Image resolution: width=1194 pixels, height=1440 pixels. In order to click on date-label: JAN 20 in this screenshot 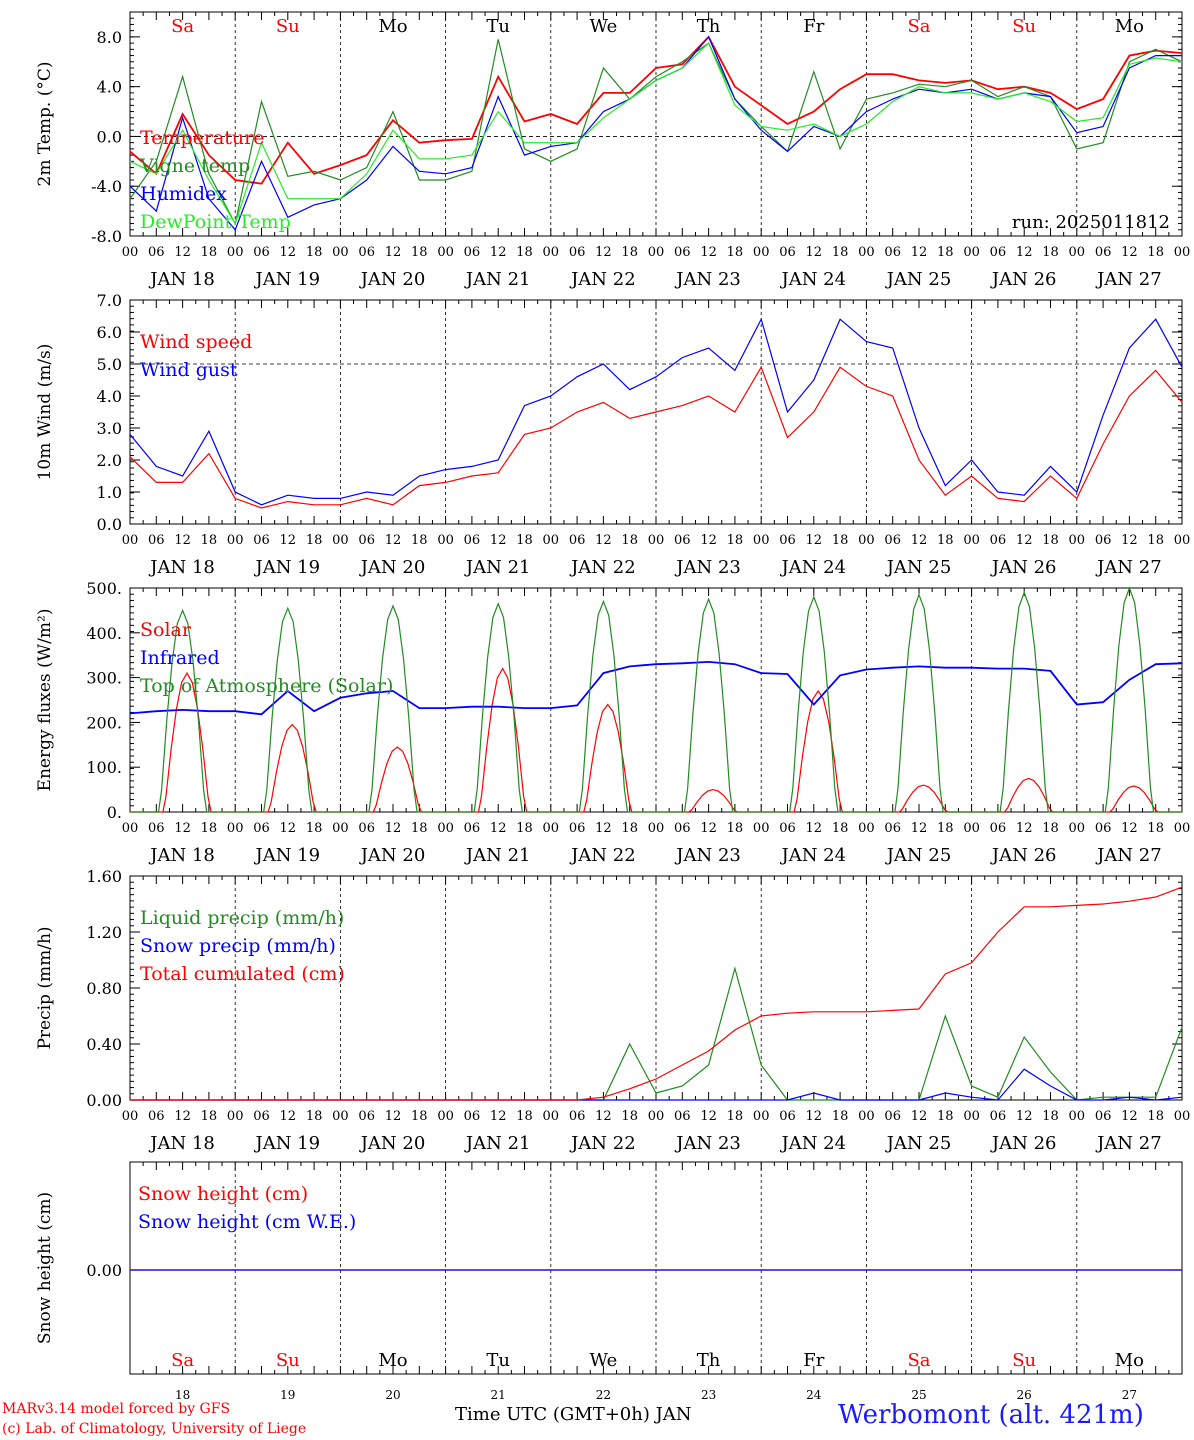, I will do `click(392, 1143)`.